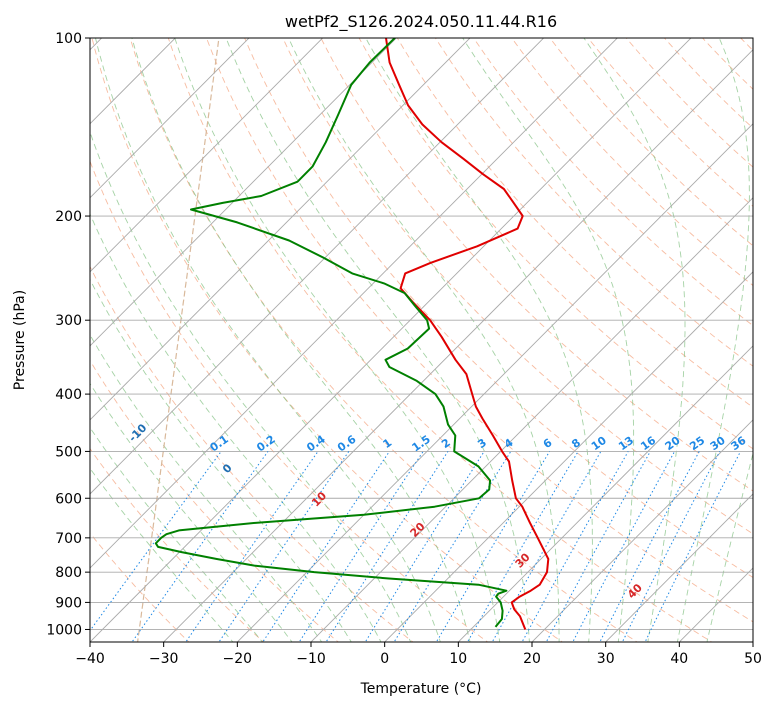 Image resolution: width=775 pixels, height=708 pixels. I want to click on x-tick-label: −30, so click(164, 659).